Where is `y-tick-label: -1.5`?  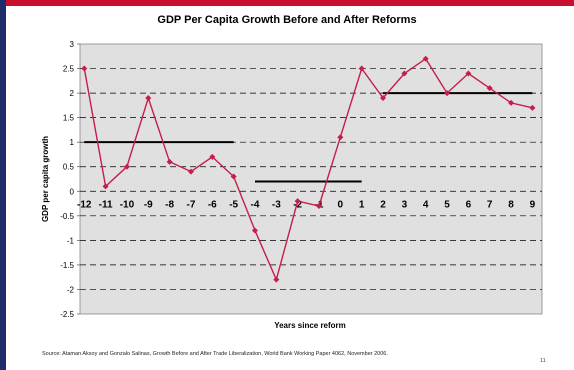
y-tick-label: -1.5 is located at coordinates (67, 265).